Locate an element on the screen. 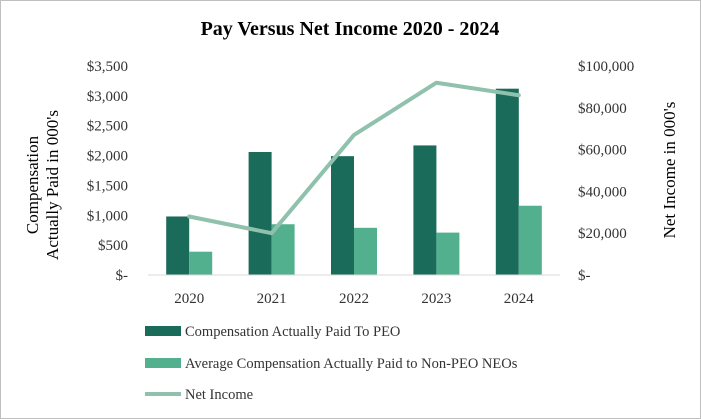 Image resolution: width=701 pixels, height=419 pixels. legend-swatch-non-peo is located at coordinates (163, 363).